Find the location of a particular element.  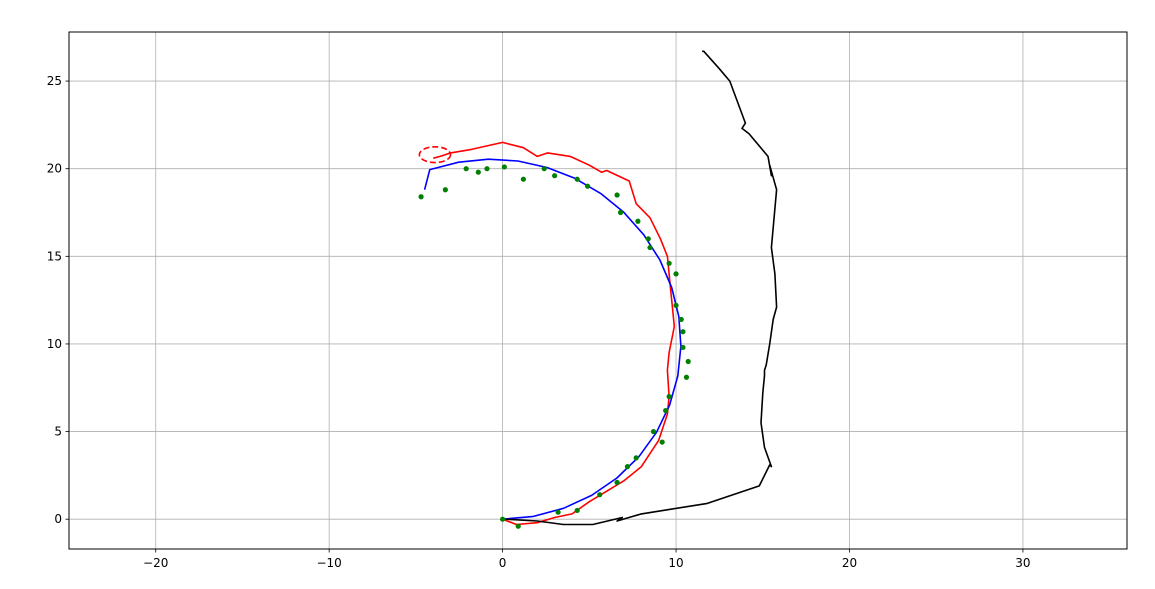

y-tick-label: 5 is located at coordinates (58, 432).